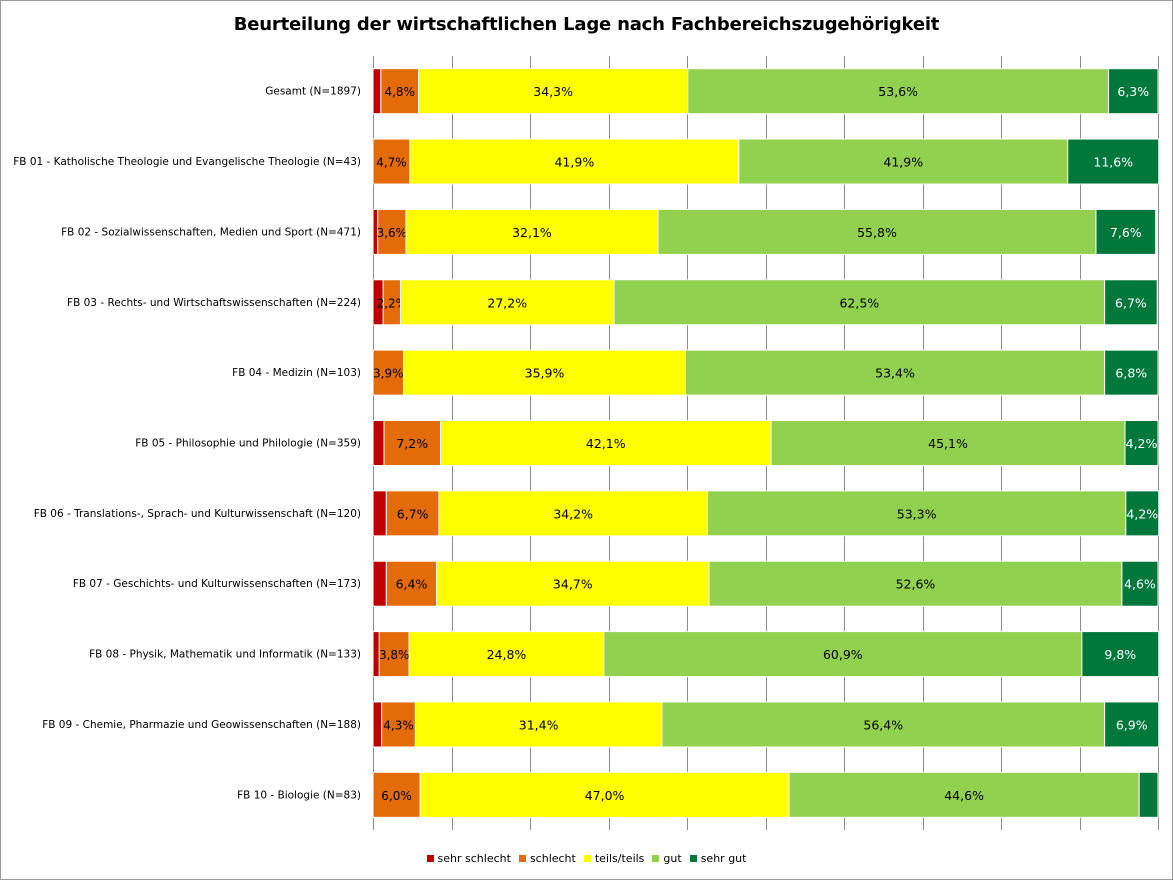  I want to click on data-label: 62,5%, so click(859, 302).